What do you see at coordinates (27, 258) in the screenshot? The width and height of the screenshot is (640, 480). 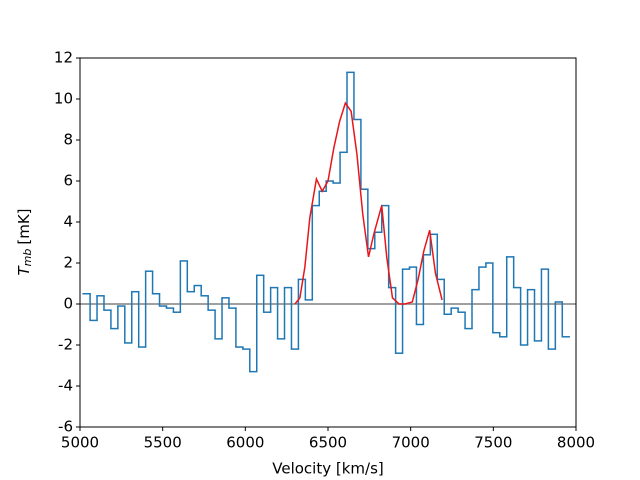 I see `y-label-subscript: mb` at bounding box center [27, 258].